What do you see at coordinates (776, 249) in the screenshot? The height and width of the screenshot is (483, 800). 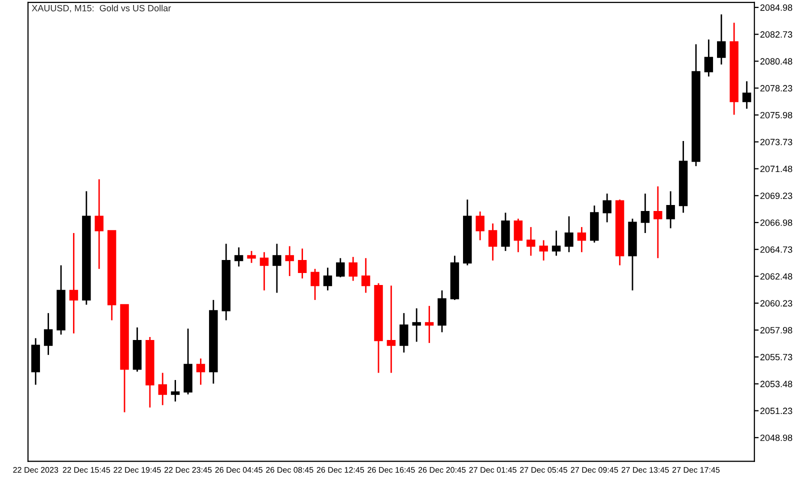 I see `y-tick-label: 2064.73` at bounding box center [776, 249].